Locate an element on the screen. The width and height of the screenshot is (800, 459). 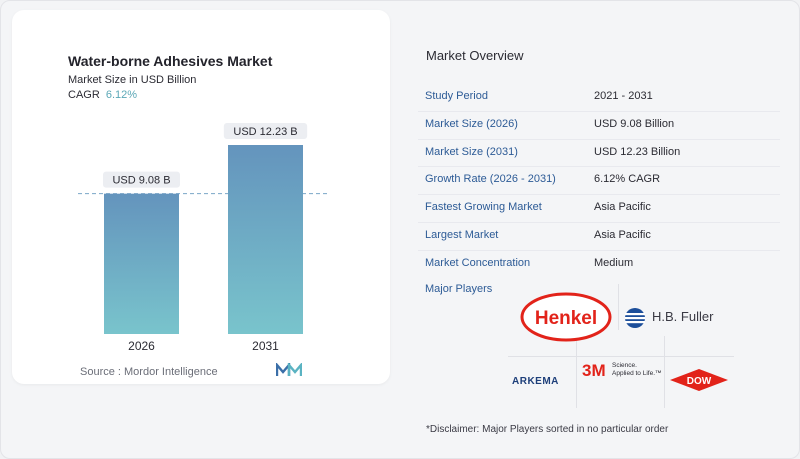
chart-subtitle: Market Size in USD Billion is located at coordinates (132, 80).